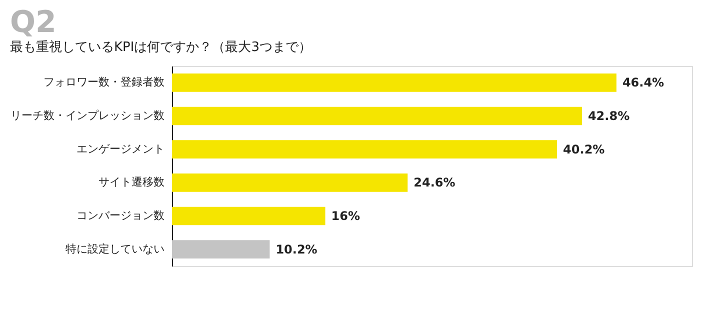  What do you see at coordinates (33, 22) in the screenshot?
I see `chart-title: Q2` at bounding box center [33, 22].